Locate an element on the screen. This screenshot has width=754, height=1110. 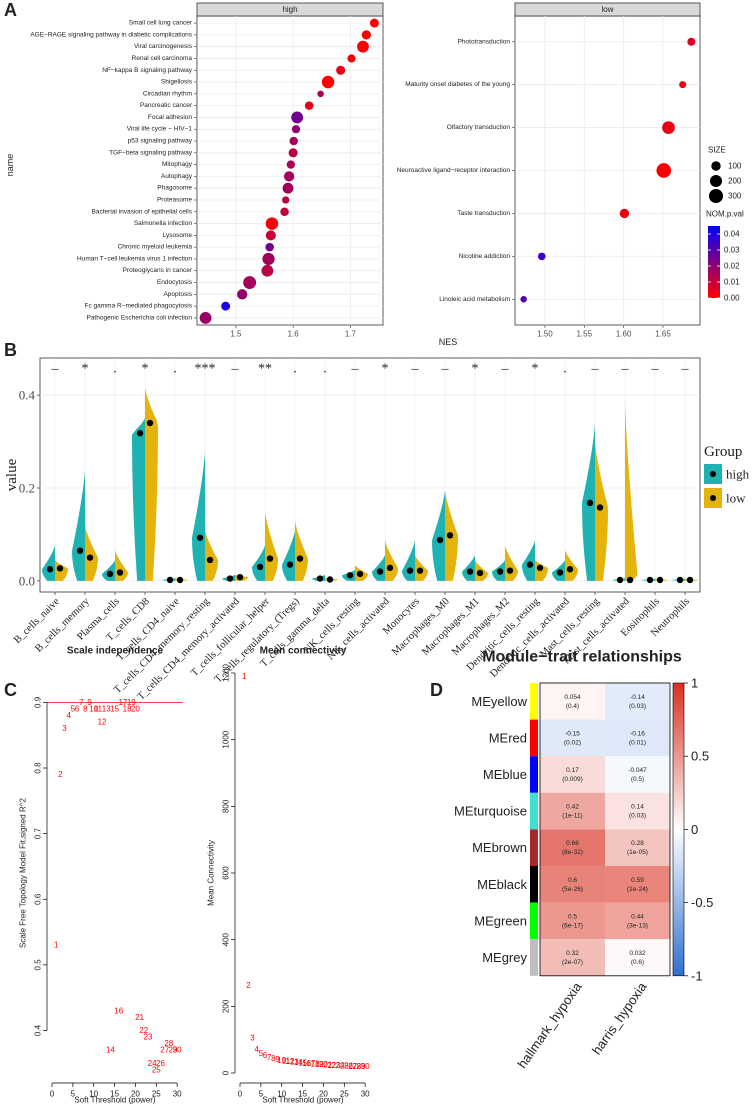
y-tick-label: Linoleic acid metabolism is located at coordinates (474, 299).